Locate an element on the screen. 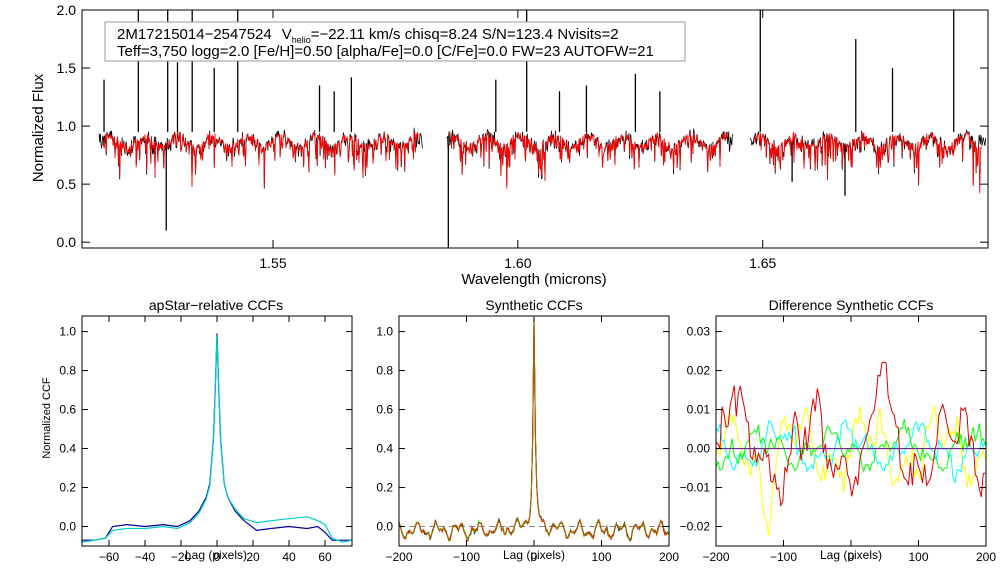 The width and height of the screenshot is (1008, 576). apstar-ccf-xlabel: Lag (pixels) is located at coordinates (216, 555).